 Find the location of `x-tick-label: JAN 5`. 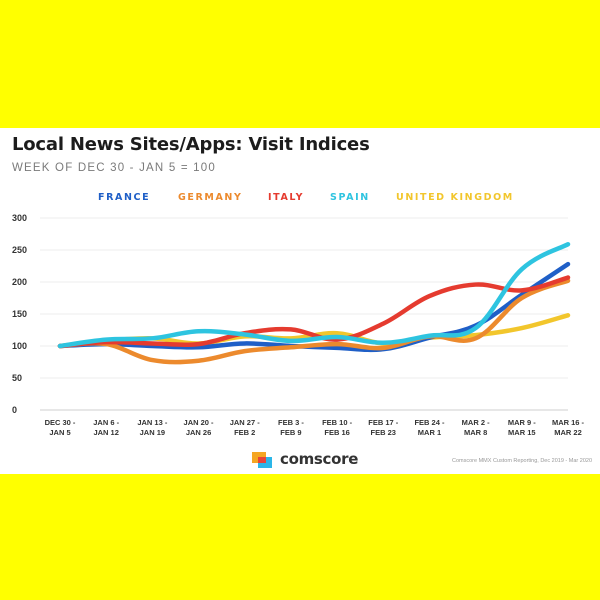

x-tick-label: JAN 5 is located at coordinates (59, 432).